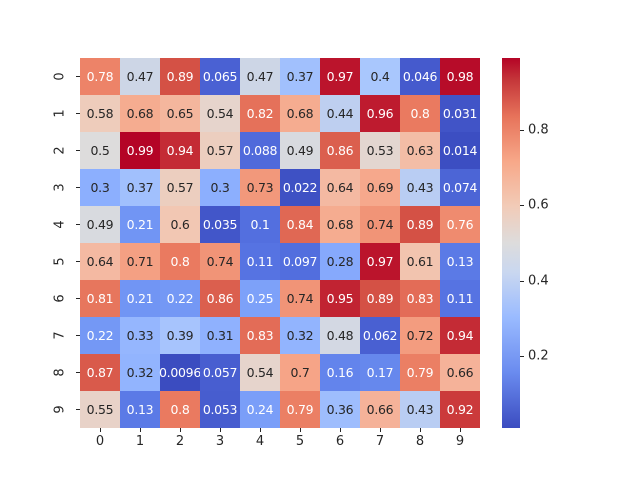 The image size is (640, 480). Describe the element at coordinates (220, 372) in the screenshot. I see `heatmap-cell: 0.057` at that location.